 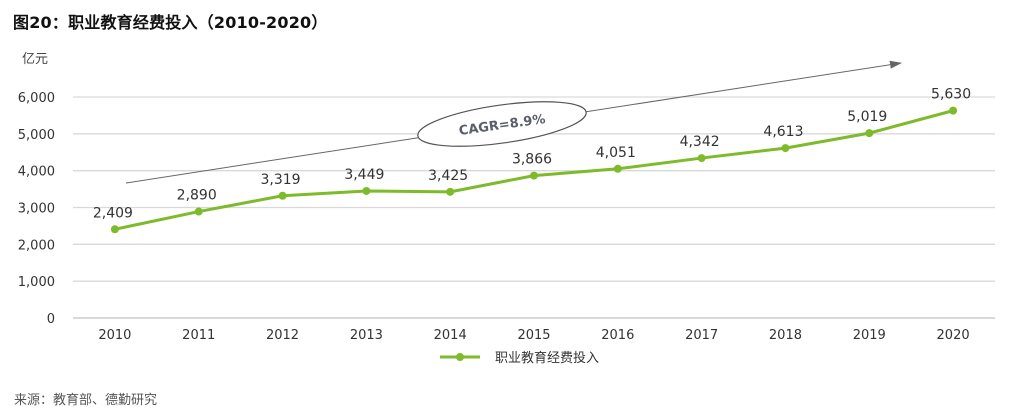 What do you see at coordinates (113, 213) in the screenshot?
I see `data-label: 2,409` at bounding box center [113, 213].